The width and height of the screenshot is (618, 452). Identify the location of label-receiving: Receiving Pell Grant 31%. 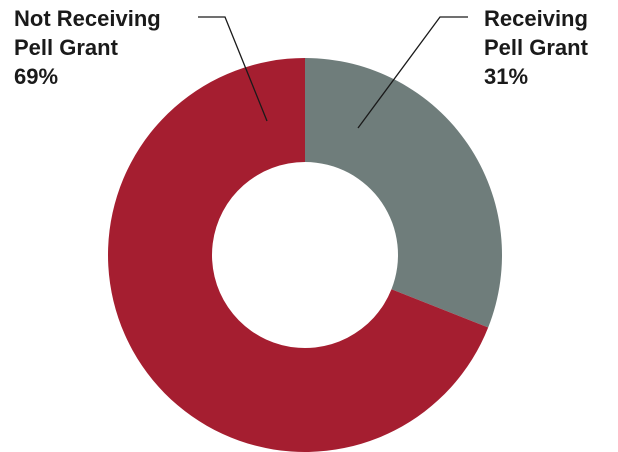
(536, 47).